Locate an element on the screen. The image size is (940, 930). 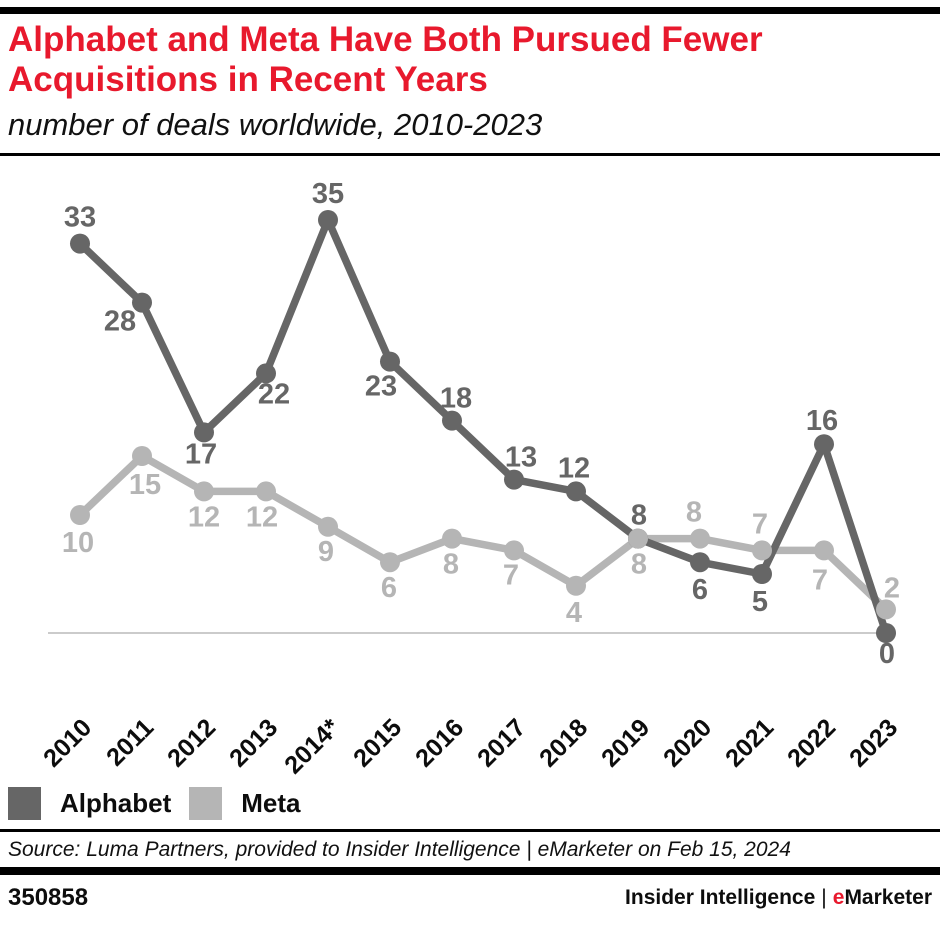
data-point-meta-2010 is located at coordinates (80, 515).